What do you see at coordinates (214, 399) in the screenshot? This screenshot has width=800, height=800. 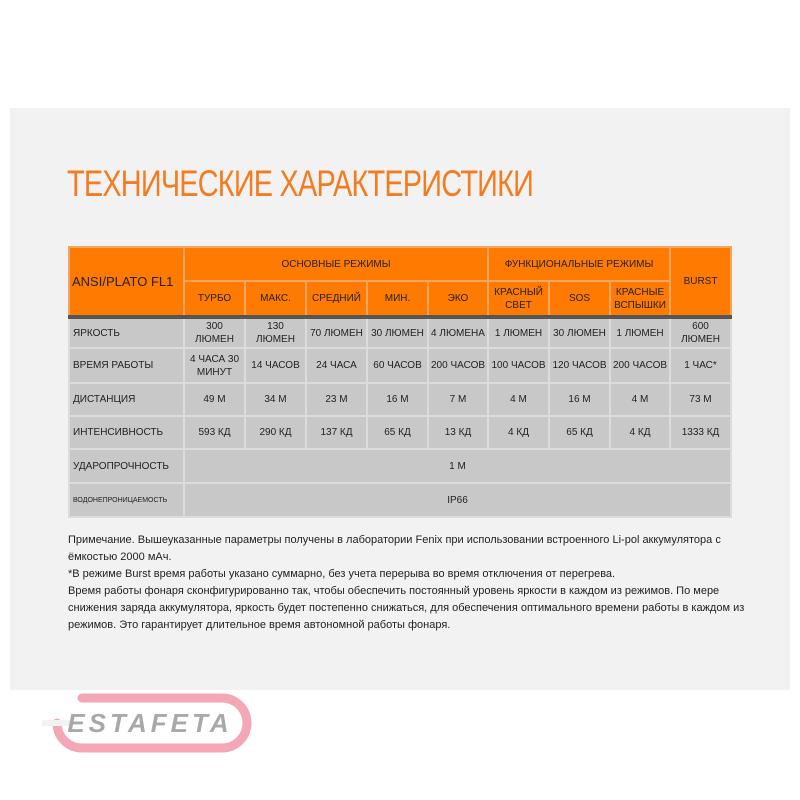 I see `table-cell: 49 М` at bounding box center [214, 399].